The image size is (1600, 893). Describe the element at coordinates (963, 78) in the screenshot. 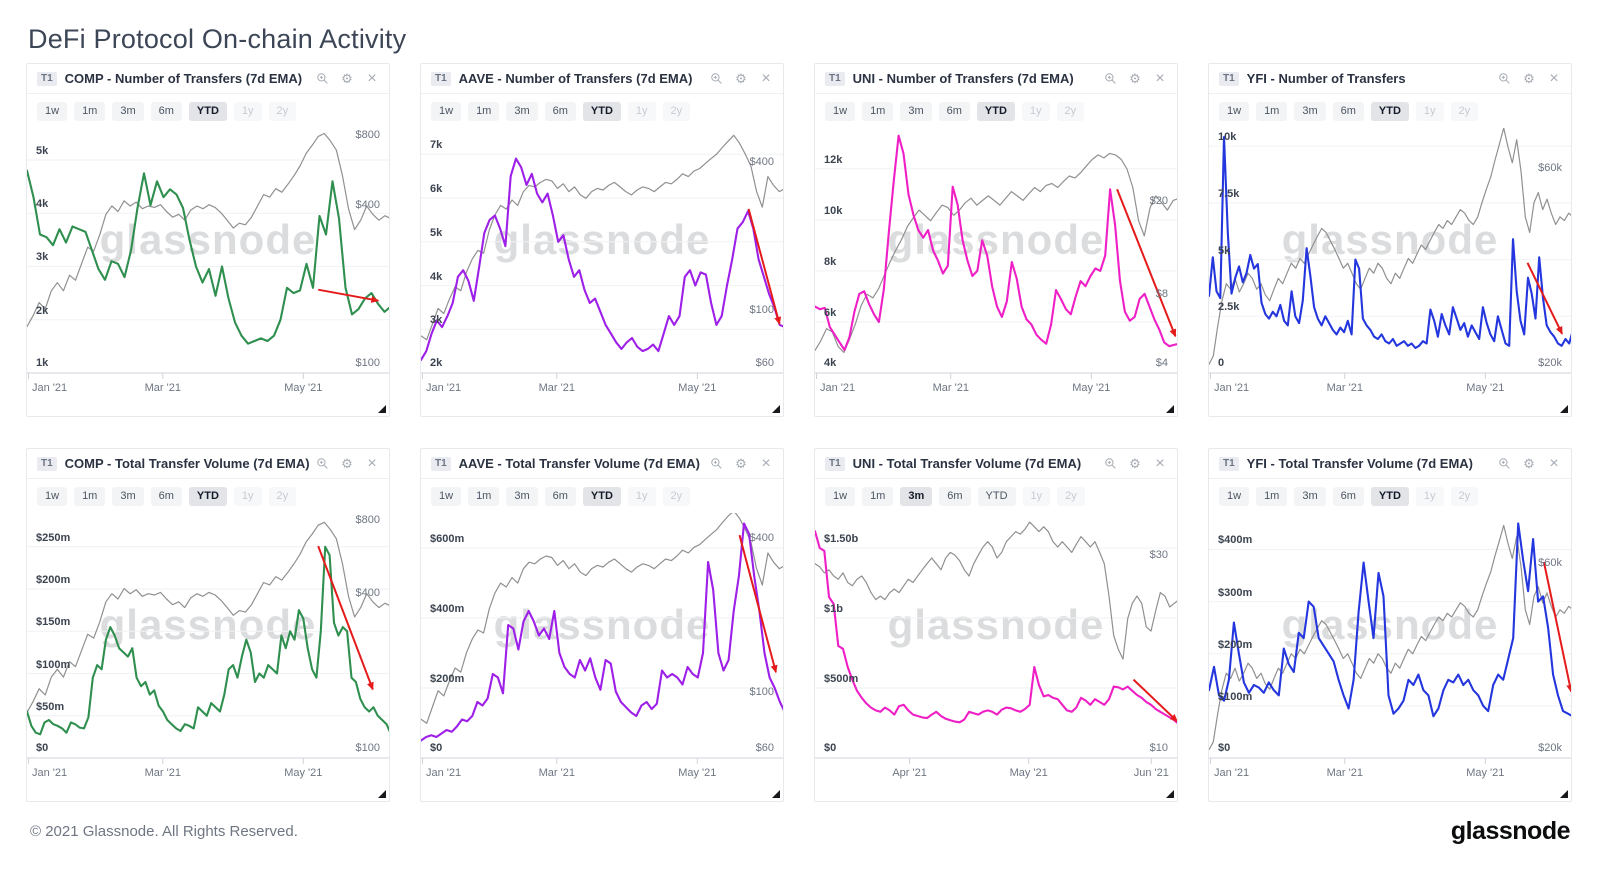

I see `chart-title: UNI - Number of Transfers (7d EMA)` at that location.